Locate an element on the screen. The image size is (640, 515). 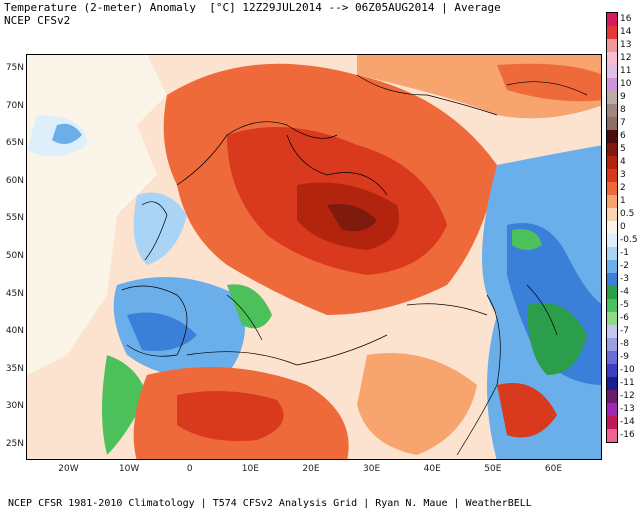
colorbar-label: -12 is located at coordinates (627, 396).